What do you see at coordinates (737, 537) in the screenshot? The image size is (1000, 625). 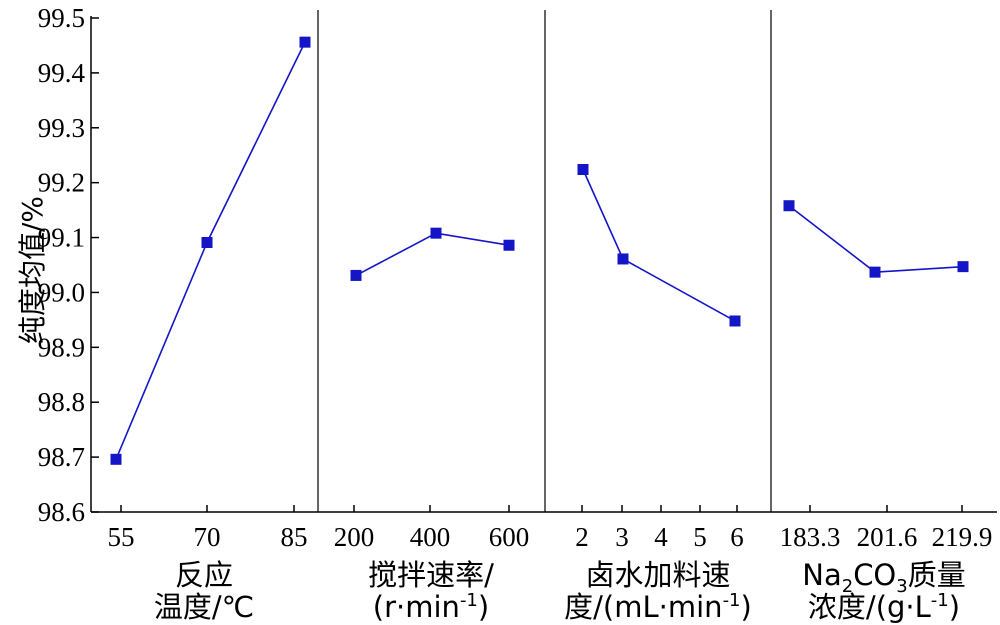 I see `x-tick-label: 6` at bounding box center [737, 537].